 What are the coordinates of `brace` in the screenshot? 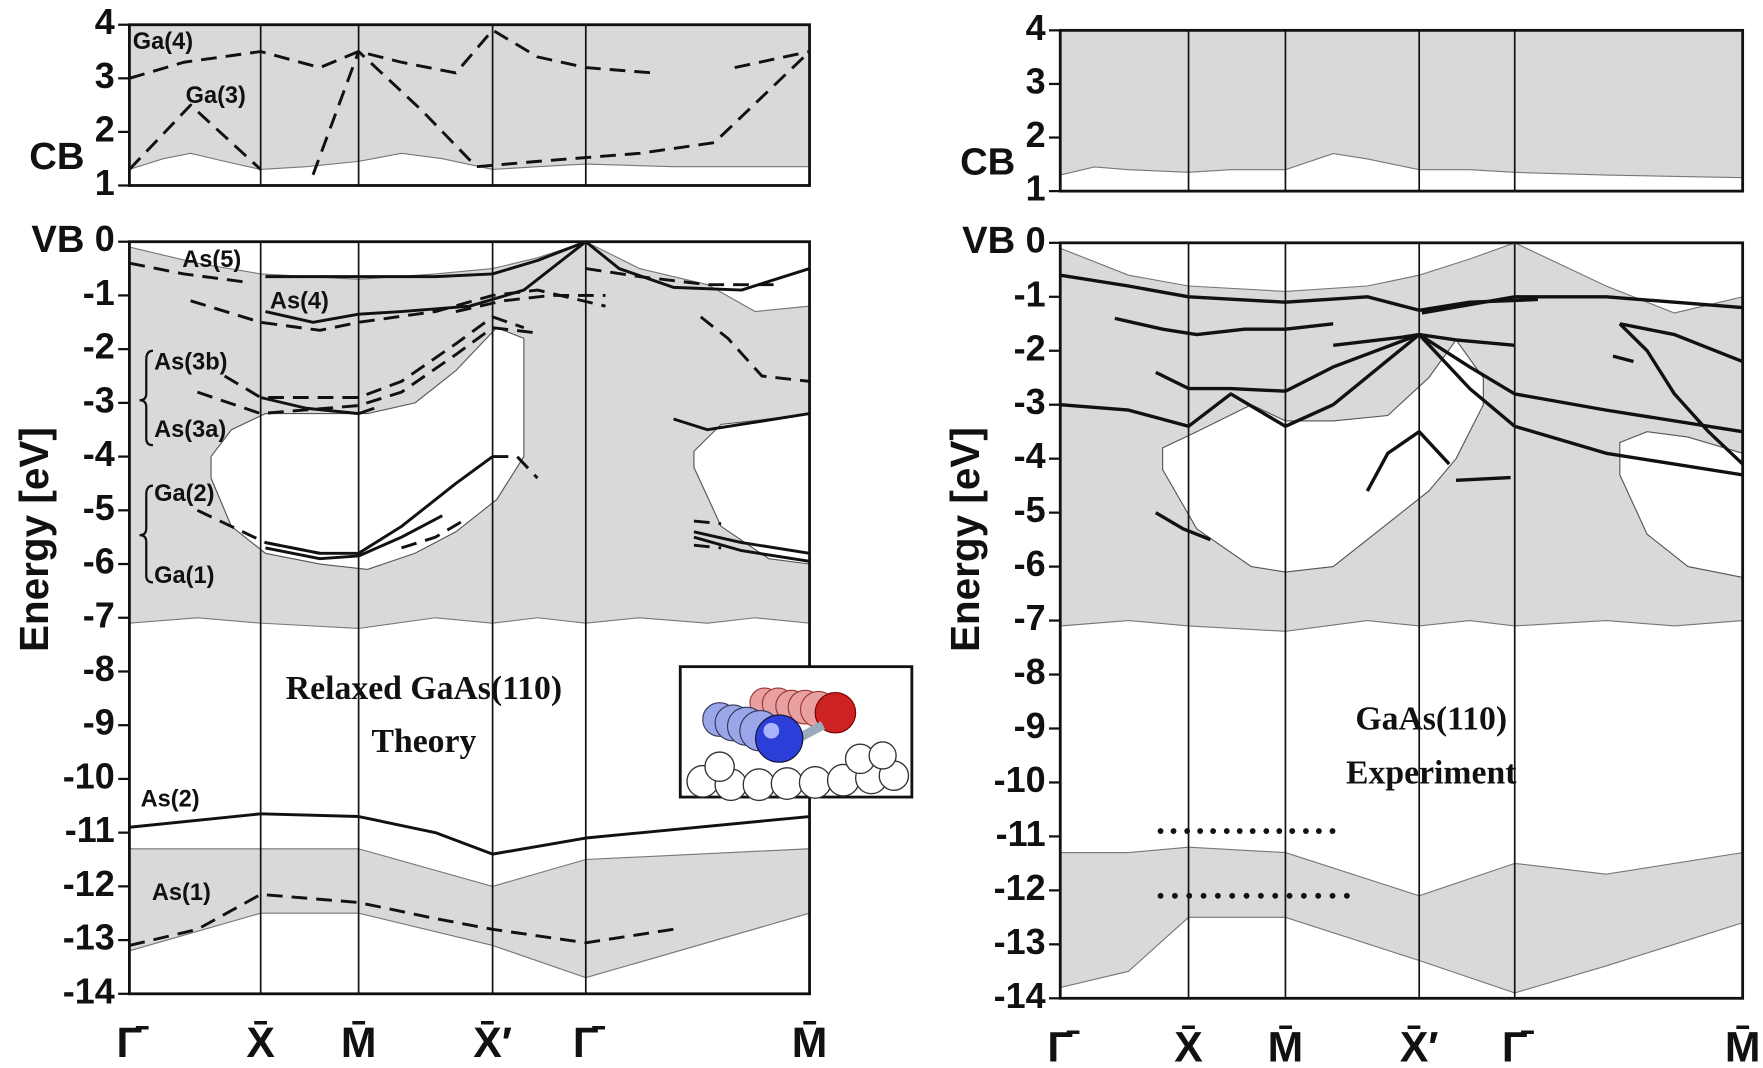 It's located at (146, 398).